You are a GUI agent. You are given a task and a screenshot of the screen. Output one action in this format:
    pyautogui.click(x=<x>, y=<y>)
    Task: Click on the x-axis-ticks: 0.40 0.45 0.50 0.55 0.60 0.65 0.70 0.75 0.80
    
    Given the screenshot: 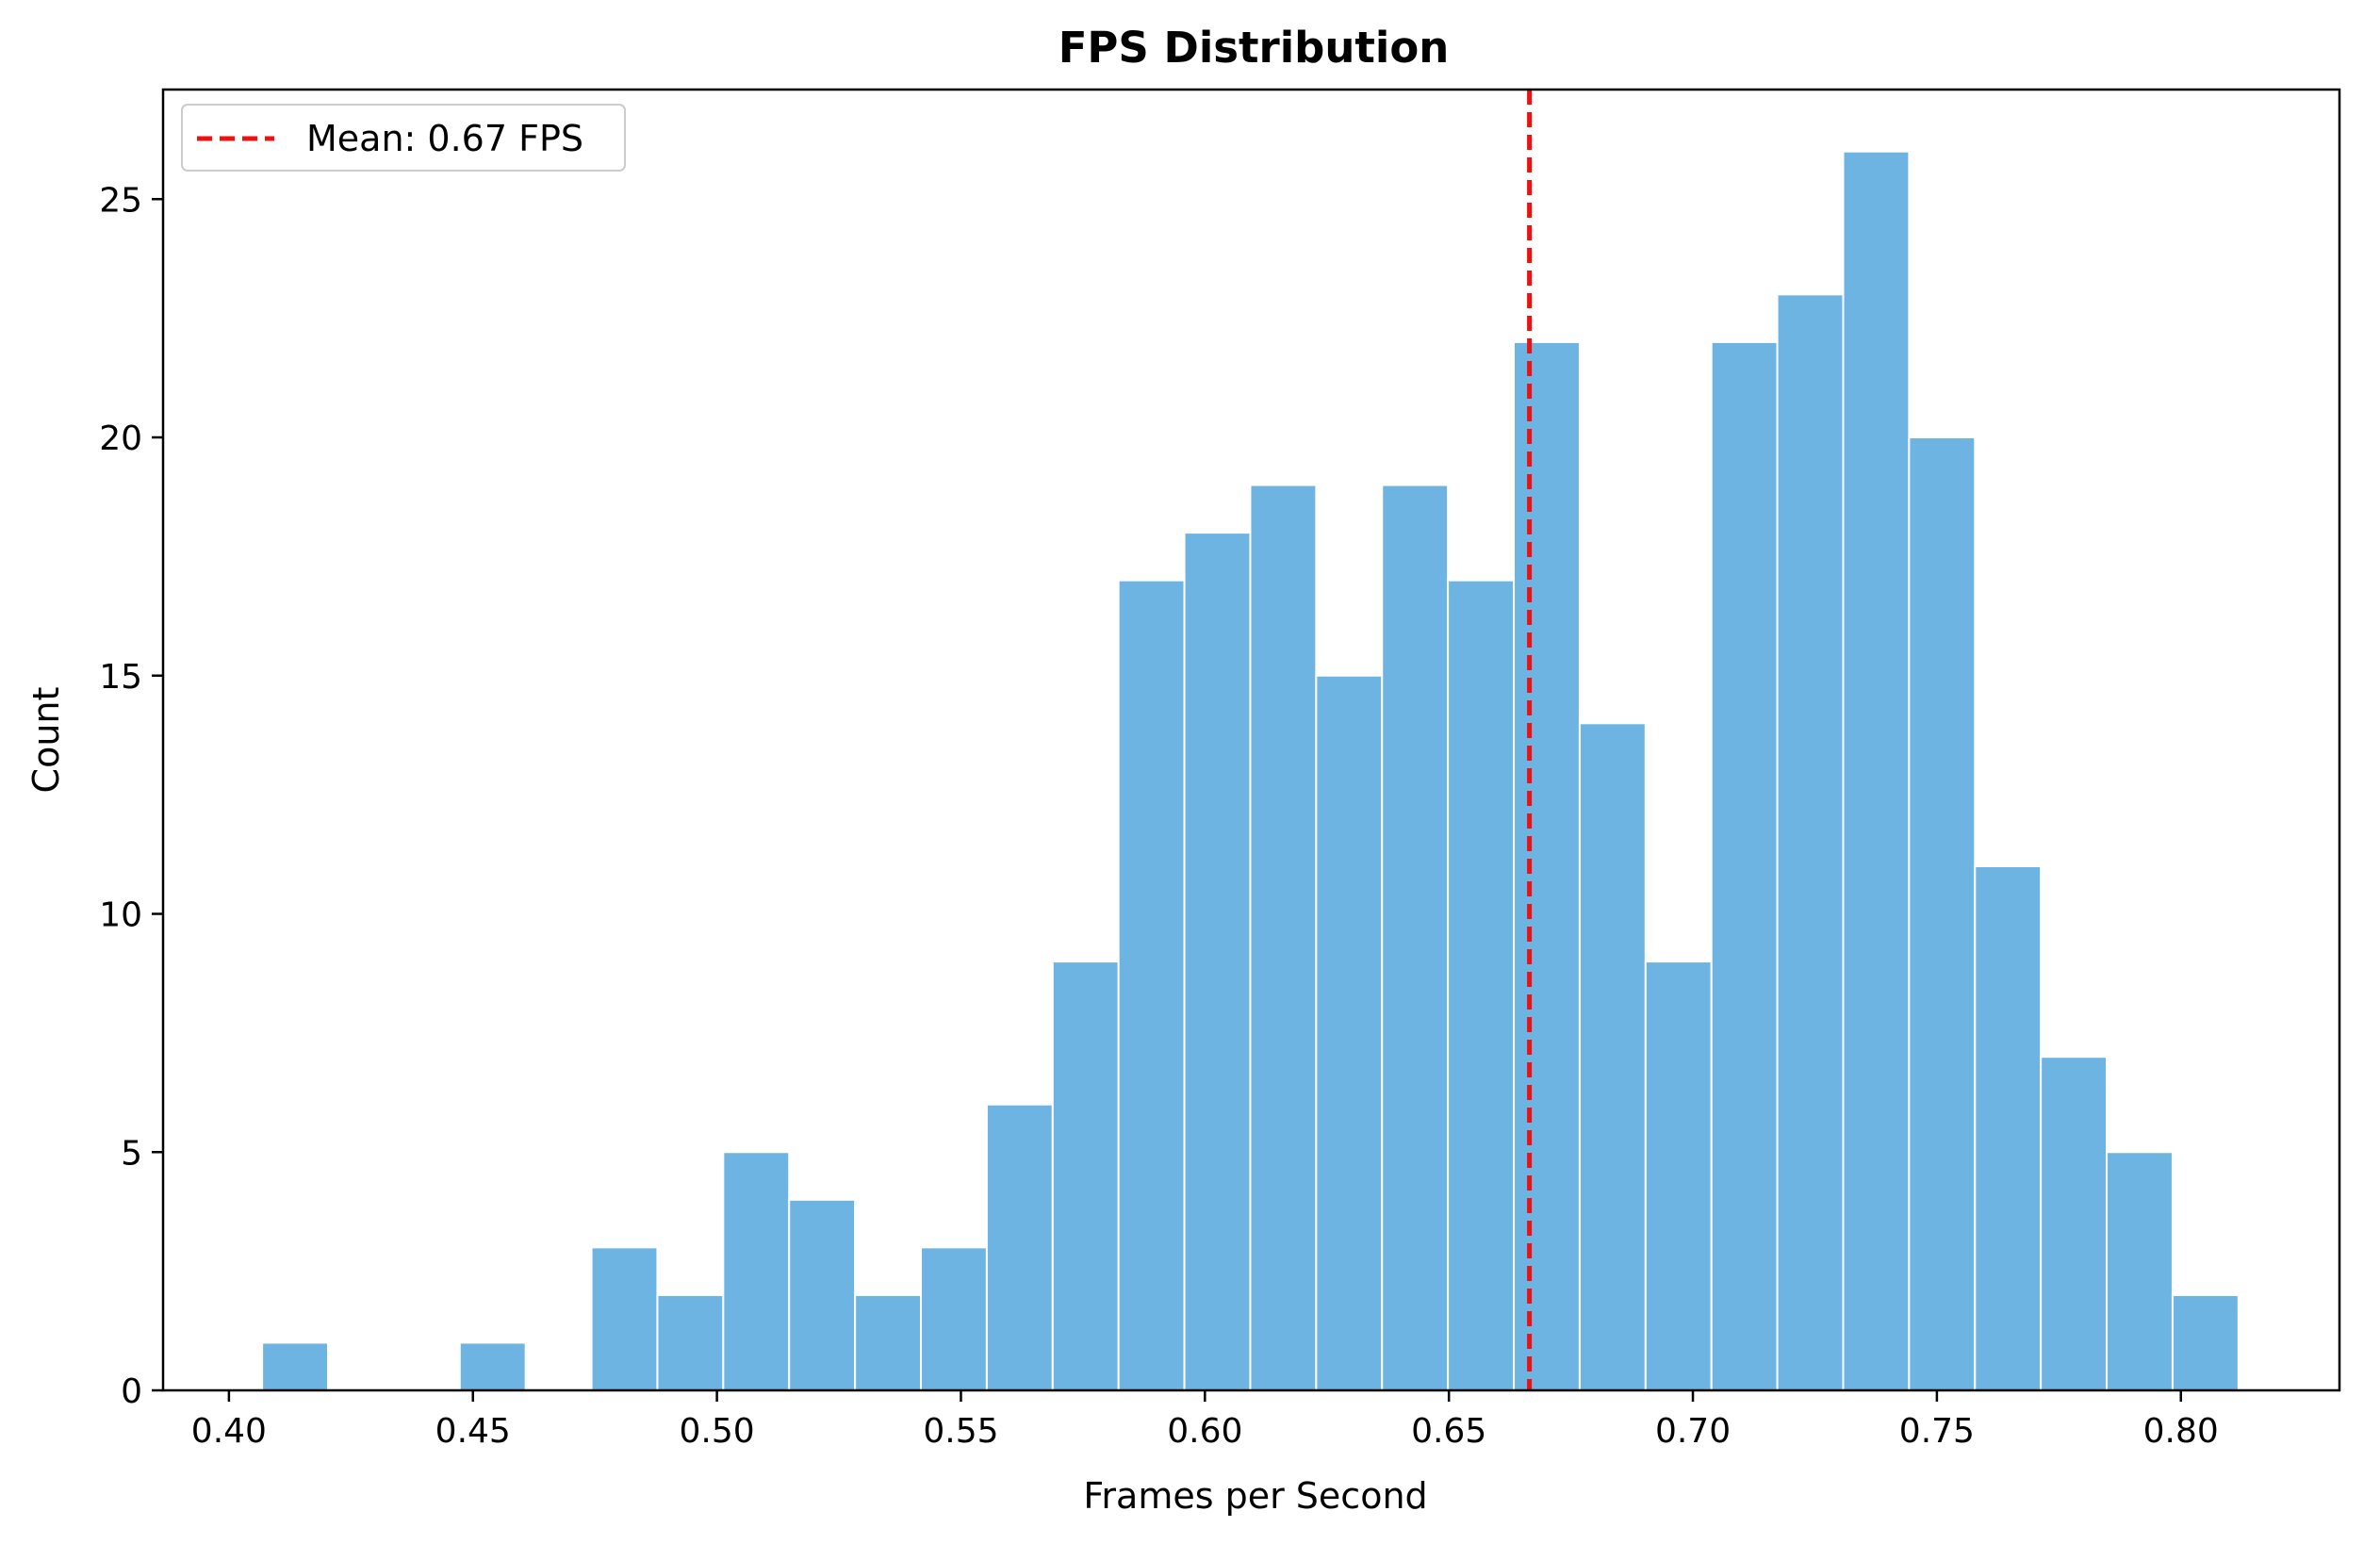 What is the action you would take?
    pyautogui.click(x=1205, y=1420)
    